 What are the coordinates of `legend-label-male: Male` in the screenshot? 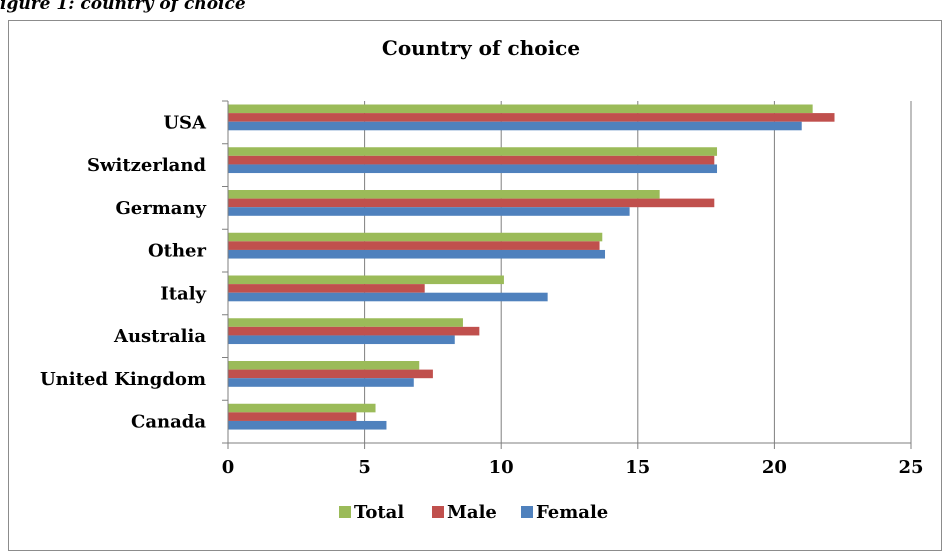 It's located at (472, 512).